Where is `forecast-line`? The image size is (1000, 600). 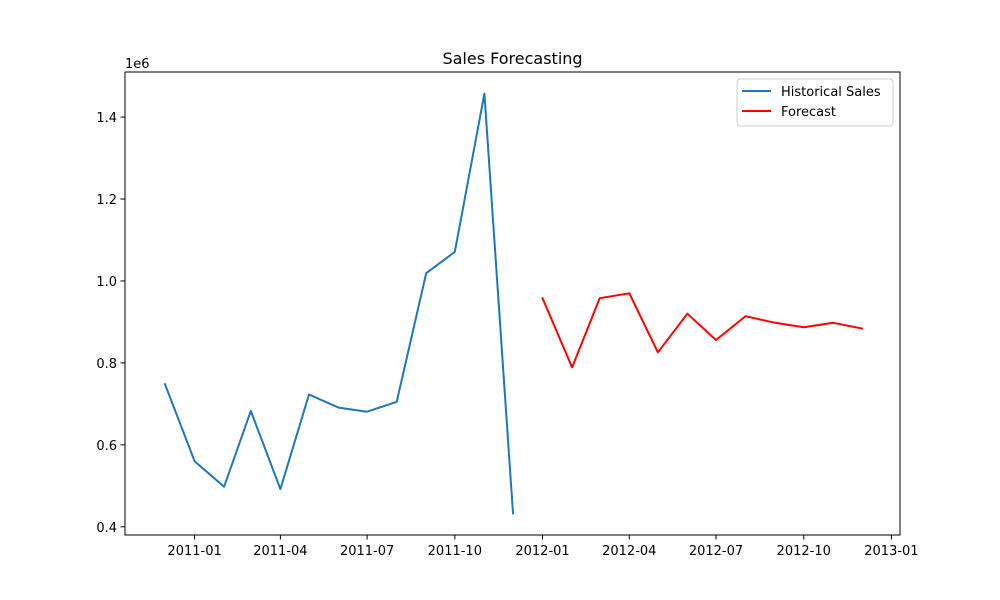
forecast-line is located at coordinates (702, 330).